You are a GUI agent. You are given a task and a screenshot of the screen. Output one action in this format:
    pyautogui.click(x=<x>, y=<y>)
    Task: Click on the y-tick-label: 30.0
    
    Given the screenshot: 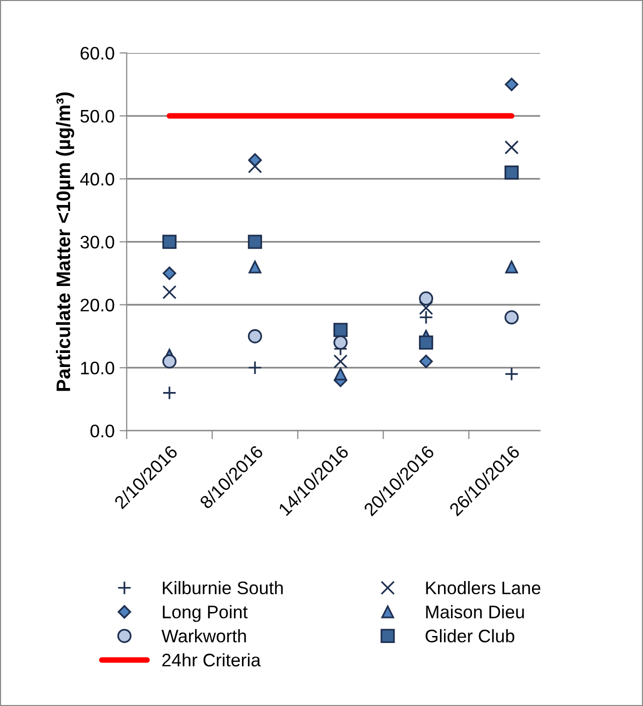 What is the action you would take?
    pyautogui.click(x=97, y=242)
    